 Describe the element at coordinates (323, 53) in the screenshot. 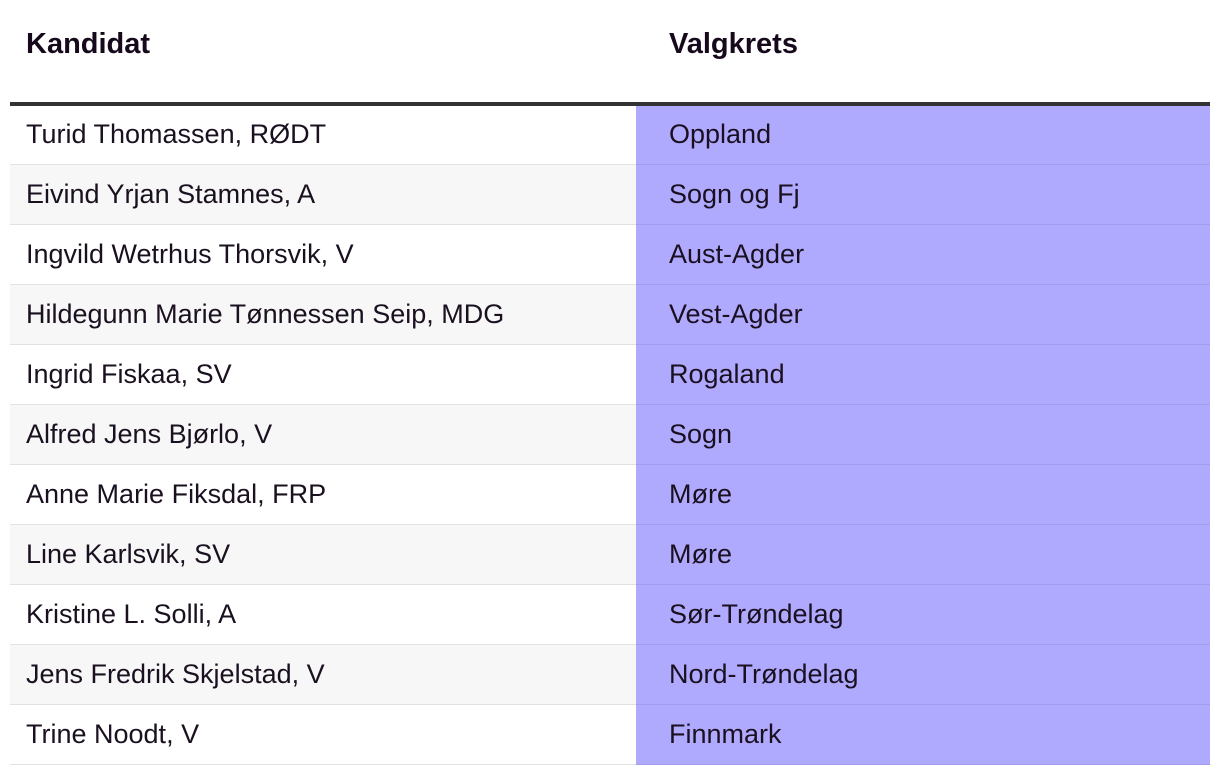

I see `column-header-candidate: Kandidat` at that location.